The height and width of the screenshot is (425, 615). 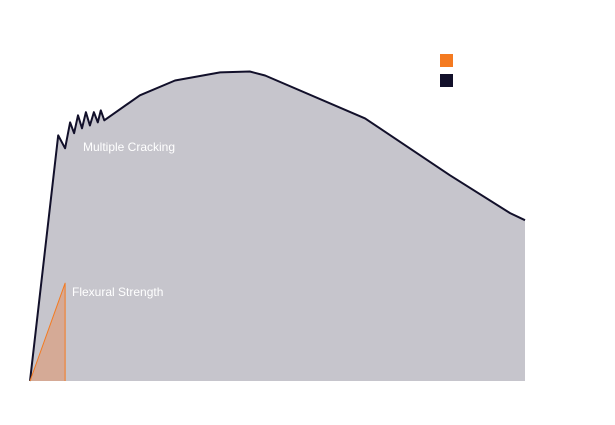 What do you see at coordinates (129, 147) in the screenshot?
I see `annotation: Multiple Cracking` at bounding box center [129, 147].